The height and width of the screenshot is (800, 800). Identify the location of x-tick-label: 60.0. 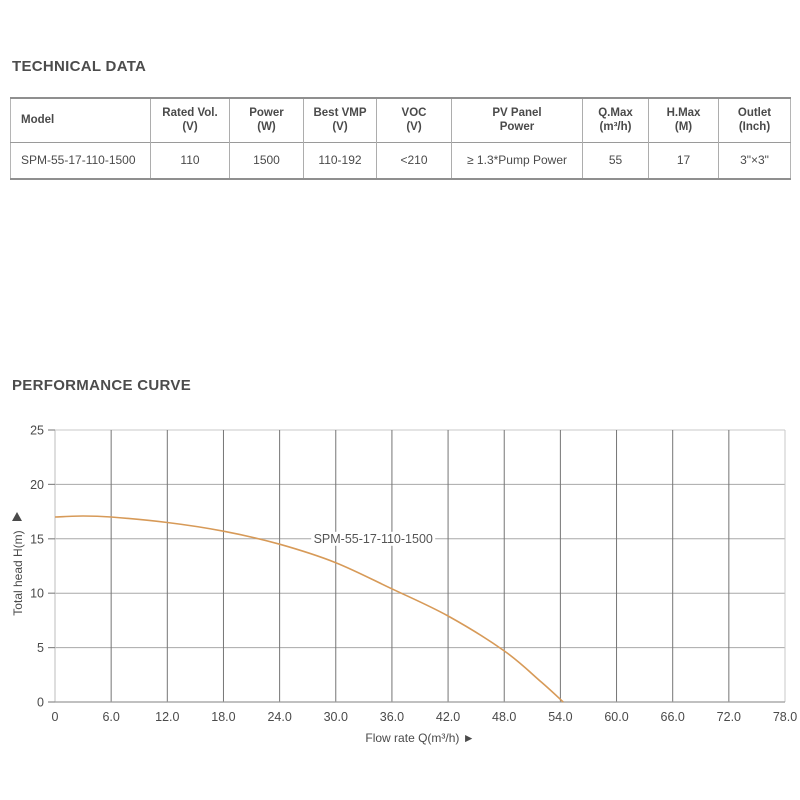
(616, 717).